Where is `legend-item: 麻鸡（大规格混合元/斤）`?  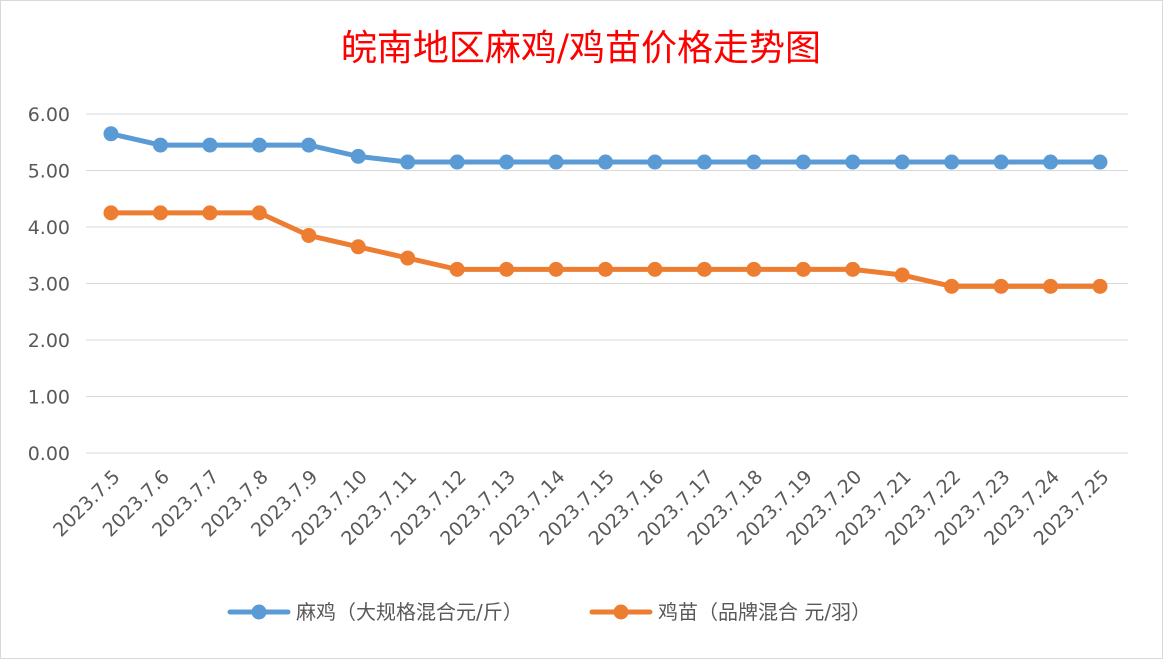
legend-item: 麻鸡（大规格混合元/斤） is located at coordinates (375, 612).